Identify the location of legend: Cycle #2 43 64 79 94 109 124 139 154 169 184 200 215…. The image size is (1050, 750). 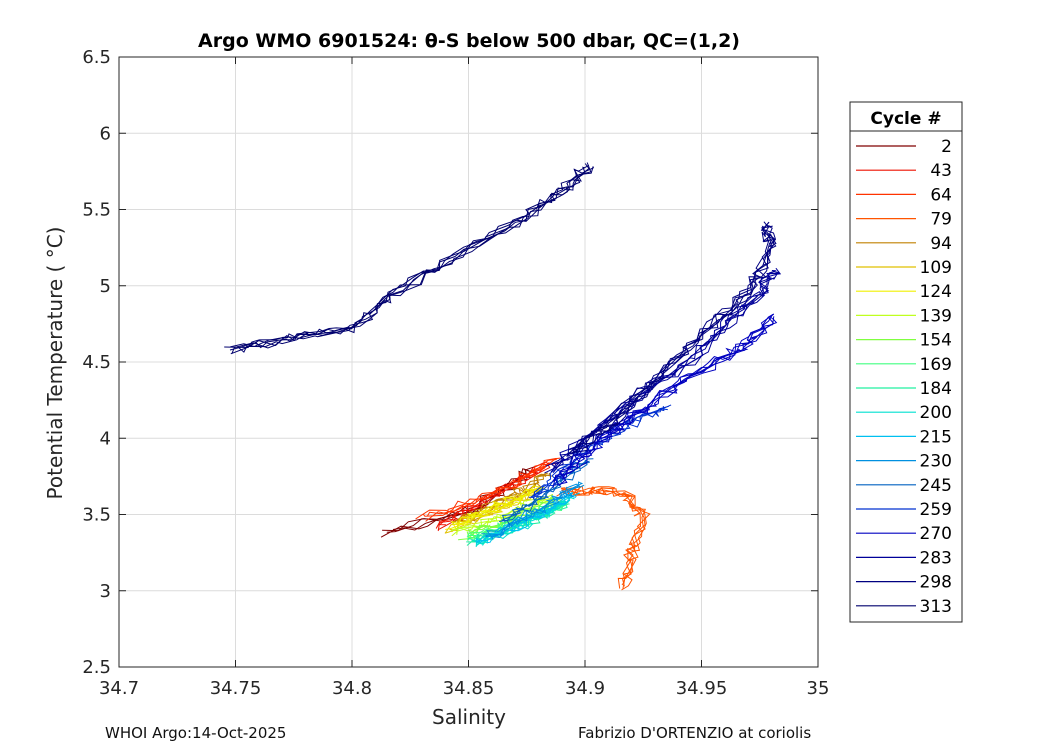
(906, 362).